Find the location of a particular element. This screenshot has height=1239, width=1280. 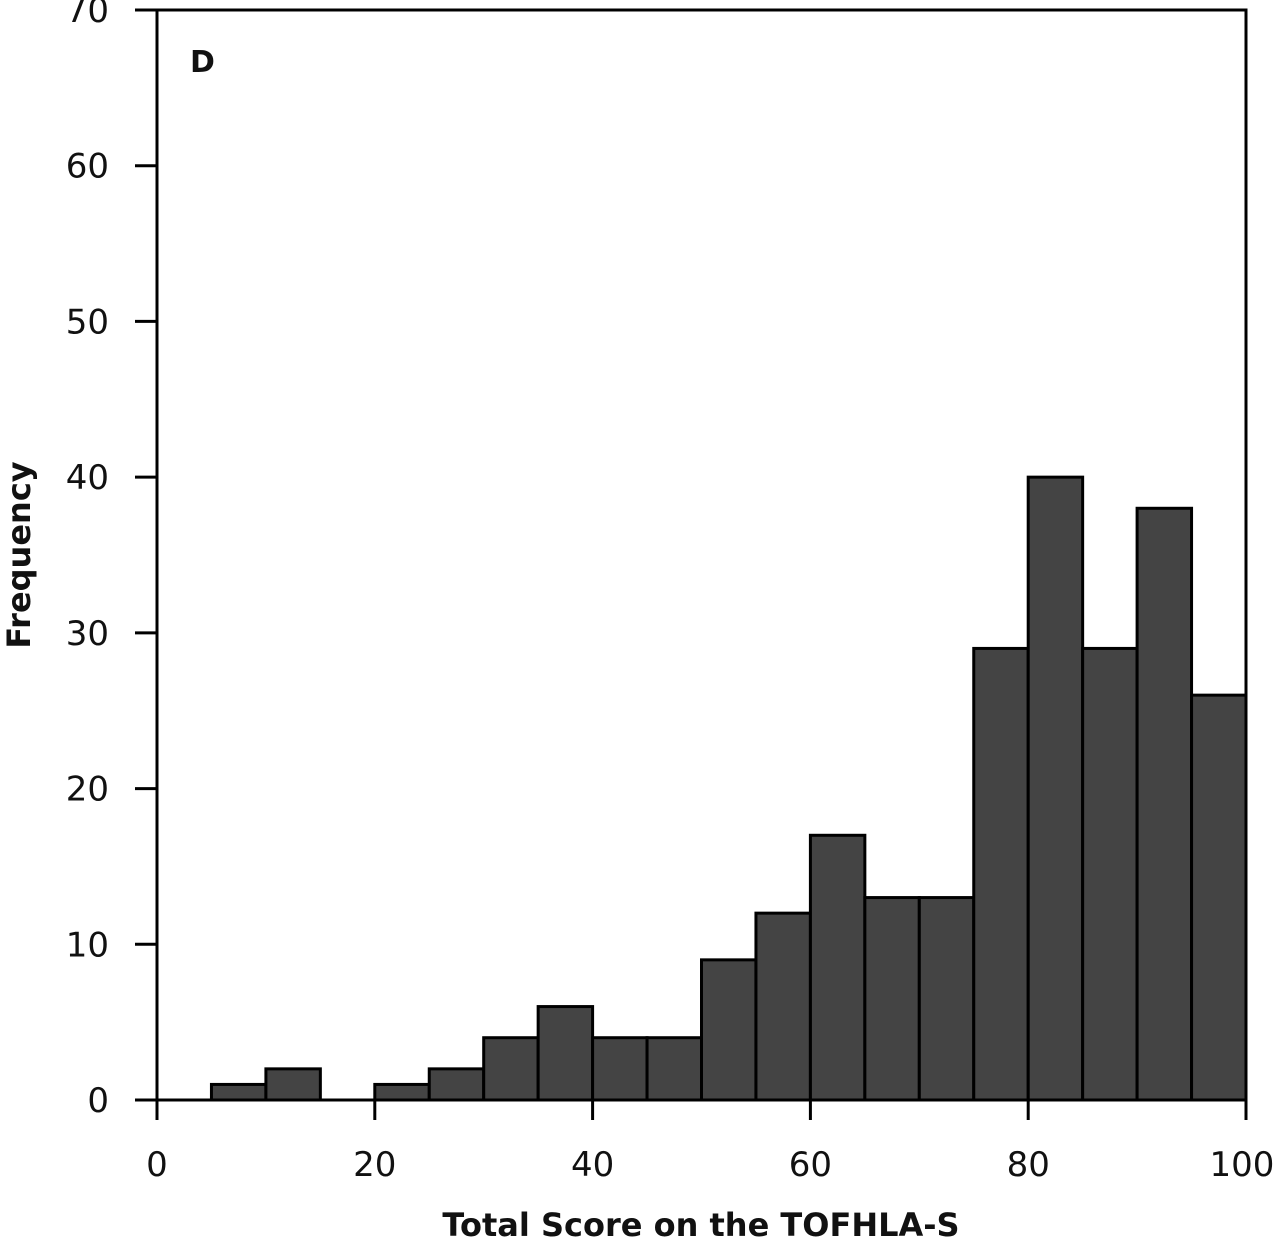

x-tick-label-0: 0 is located at coordinates (157, 1165).